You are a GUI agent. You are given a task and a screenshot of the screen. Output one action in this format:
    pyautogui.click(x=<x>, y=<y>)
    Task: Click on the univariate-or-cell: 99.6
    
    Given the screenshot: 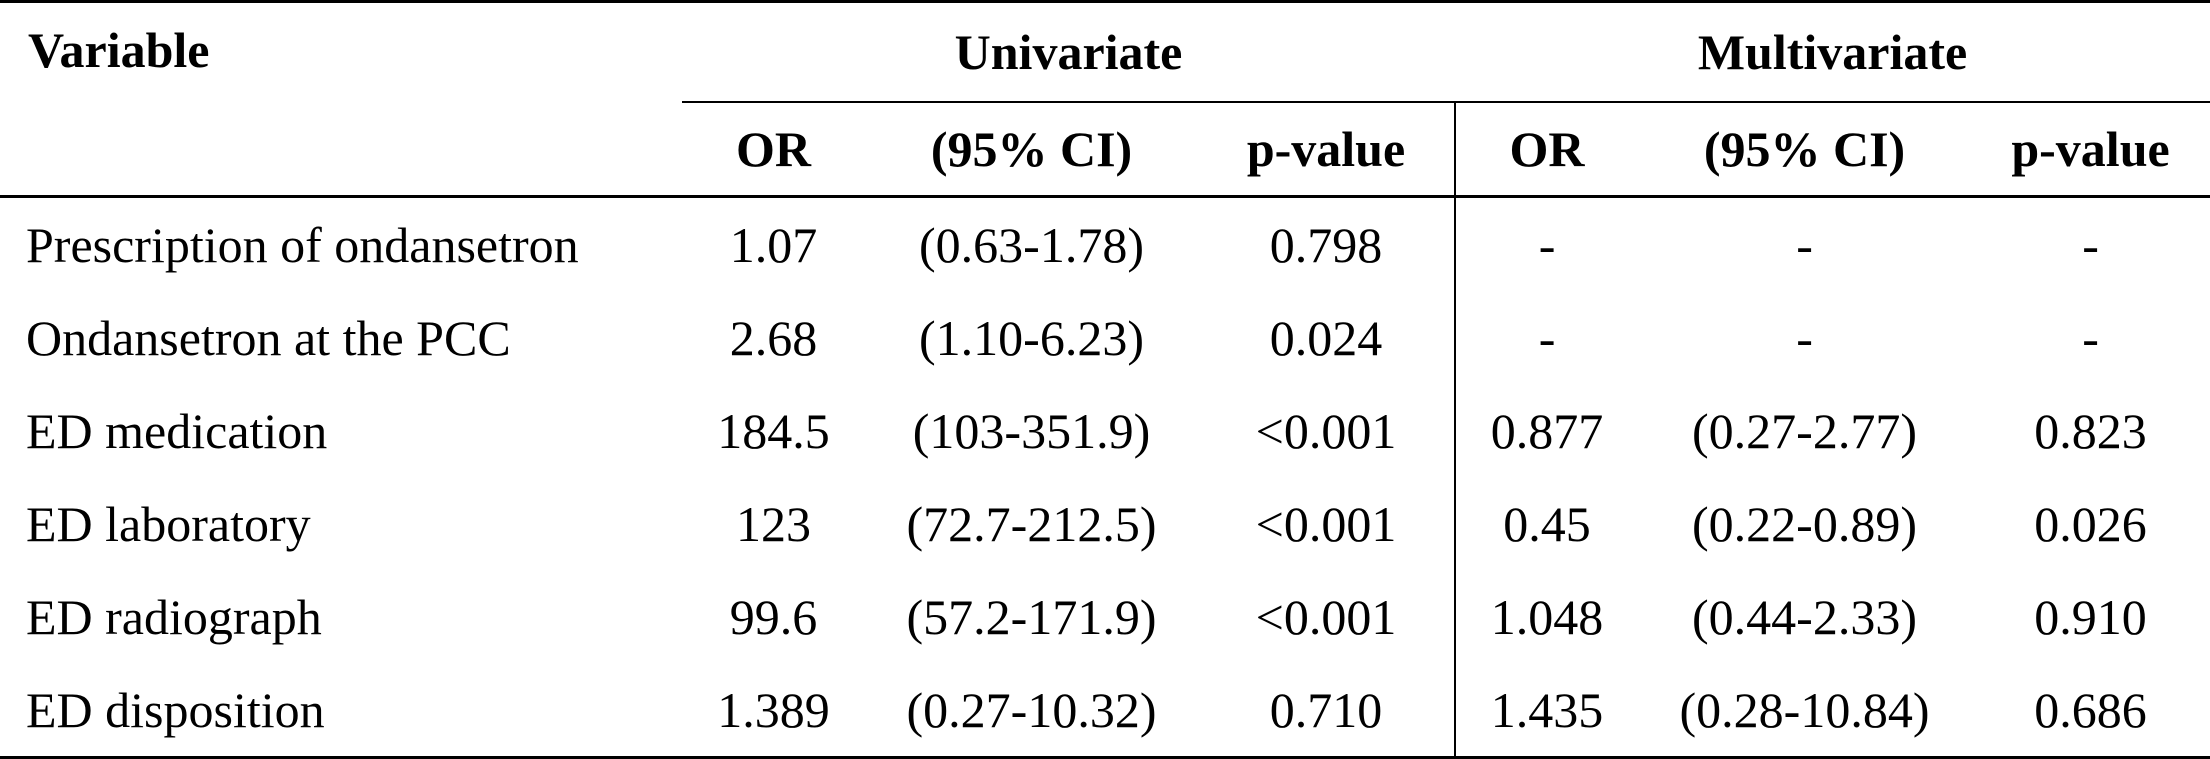 What is the action you would take?
    pyautogui.click(x=773, y=616)
    